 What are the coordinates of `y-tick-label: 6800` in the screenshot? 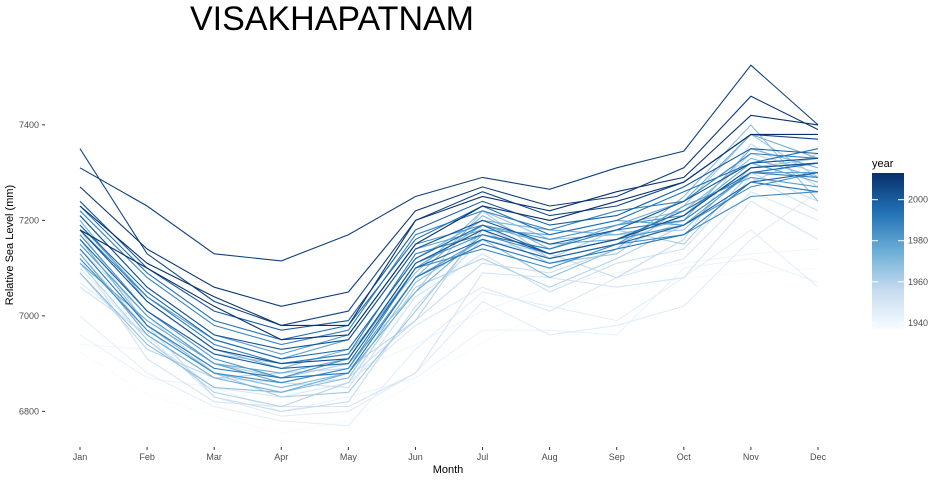 It's located at (29, 411).